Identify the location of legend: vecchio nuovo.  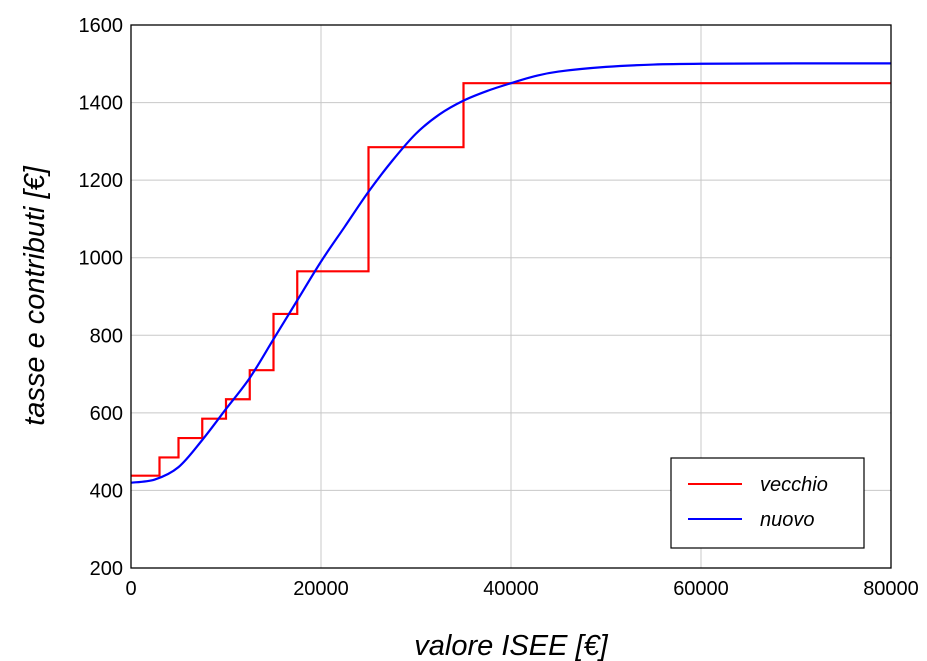
(767, 503).